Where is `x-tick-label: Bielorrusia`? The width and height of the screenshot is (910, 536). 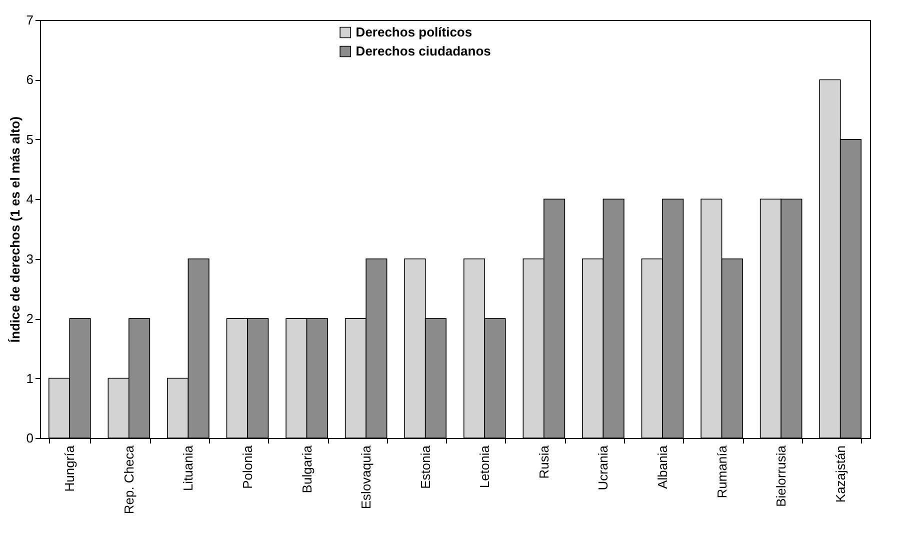 x-tick-label: Bielorrusia is located at coordinates (781, 475).